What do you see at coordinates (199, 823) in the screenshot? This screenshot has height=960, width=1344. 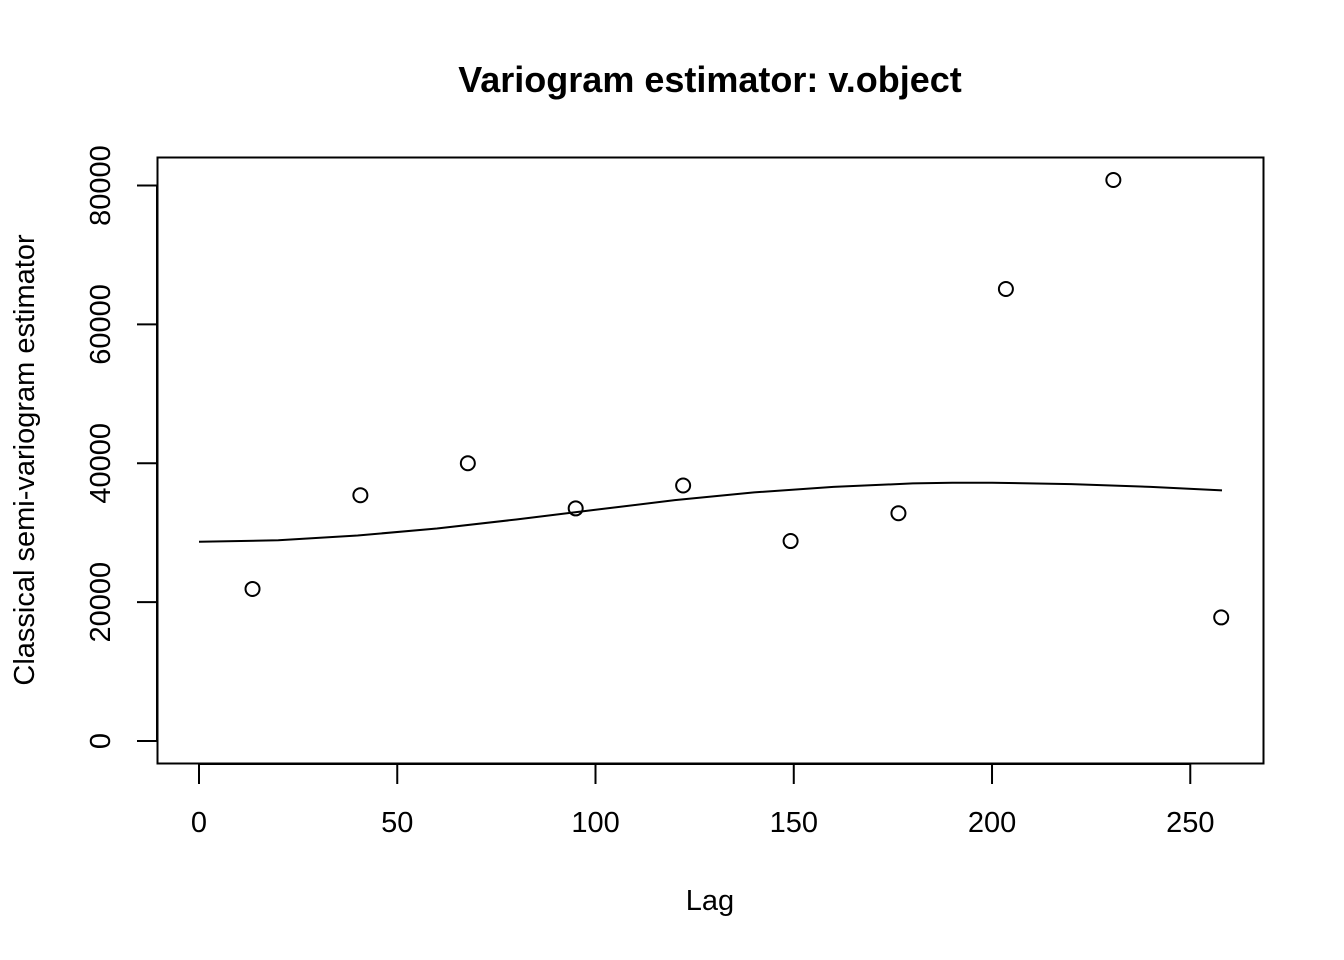 I see `x-tick-label: 0` at bounding box center [199, 823].